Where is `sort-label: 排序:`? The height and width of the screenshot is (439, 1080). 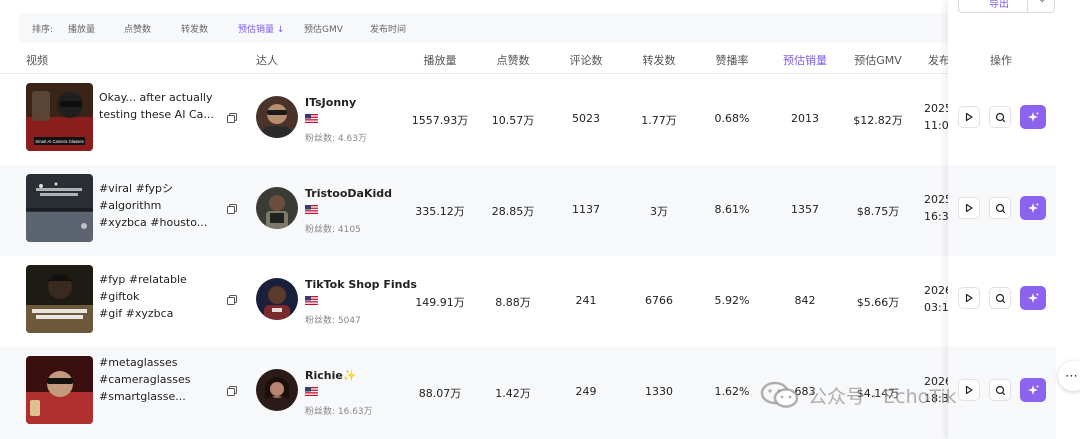
sort-label: 排序: is located at coordinates (43, 30).